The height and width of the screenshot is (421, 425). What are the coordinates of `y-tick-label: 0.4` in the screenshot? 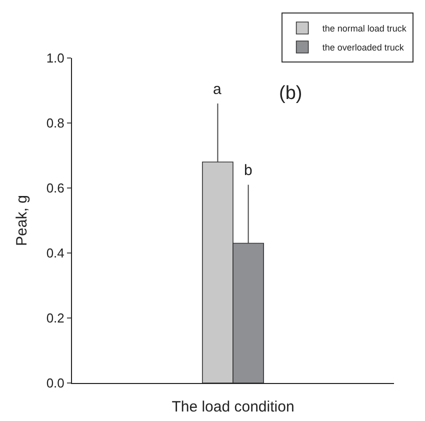 It's located at (55, 253).